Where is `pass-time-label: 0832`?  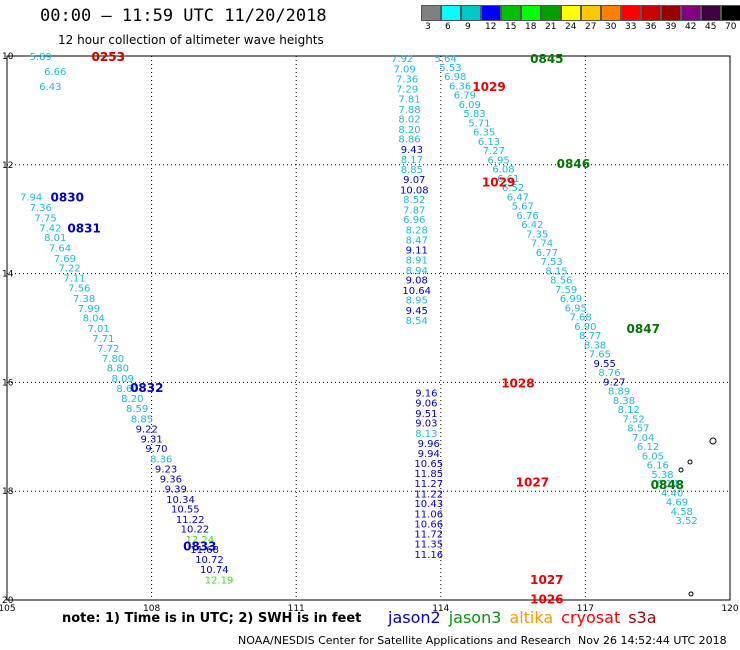
pass-time-label: 0832 is located at coordinates (146, 388).